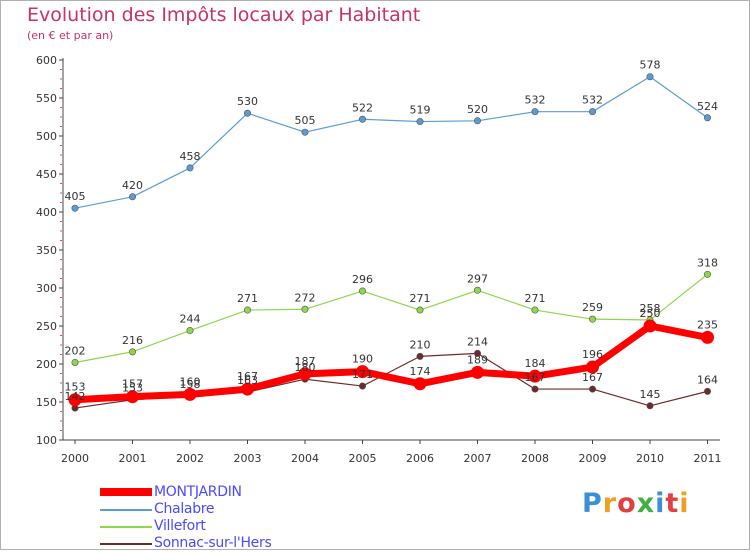 The width and height of the screenshot is (750, 552). What do you see at coordinates (420, 371) in the screenshot?
I see `data-label-montjardin: 174` at bounding box center [420, 371].